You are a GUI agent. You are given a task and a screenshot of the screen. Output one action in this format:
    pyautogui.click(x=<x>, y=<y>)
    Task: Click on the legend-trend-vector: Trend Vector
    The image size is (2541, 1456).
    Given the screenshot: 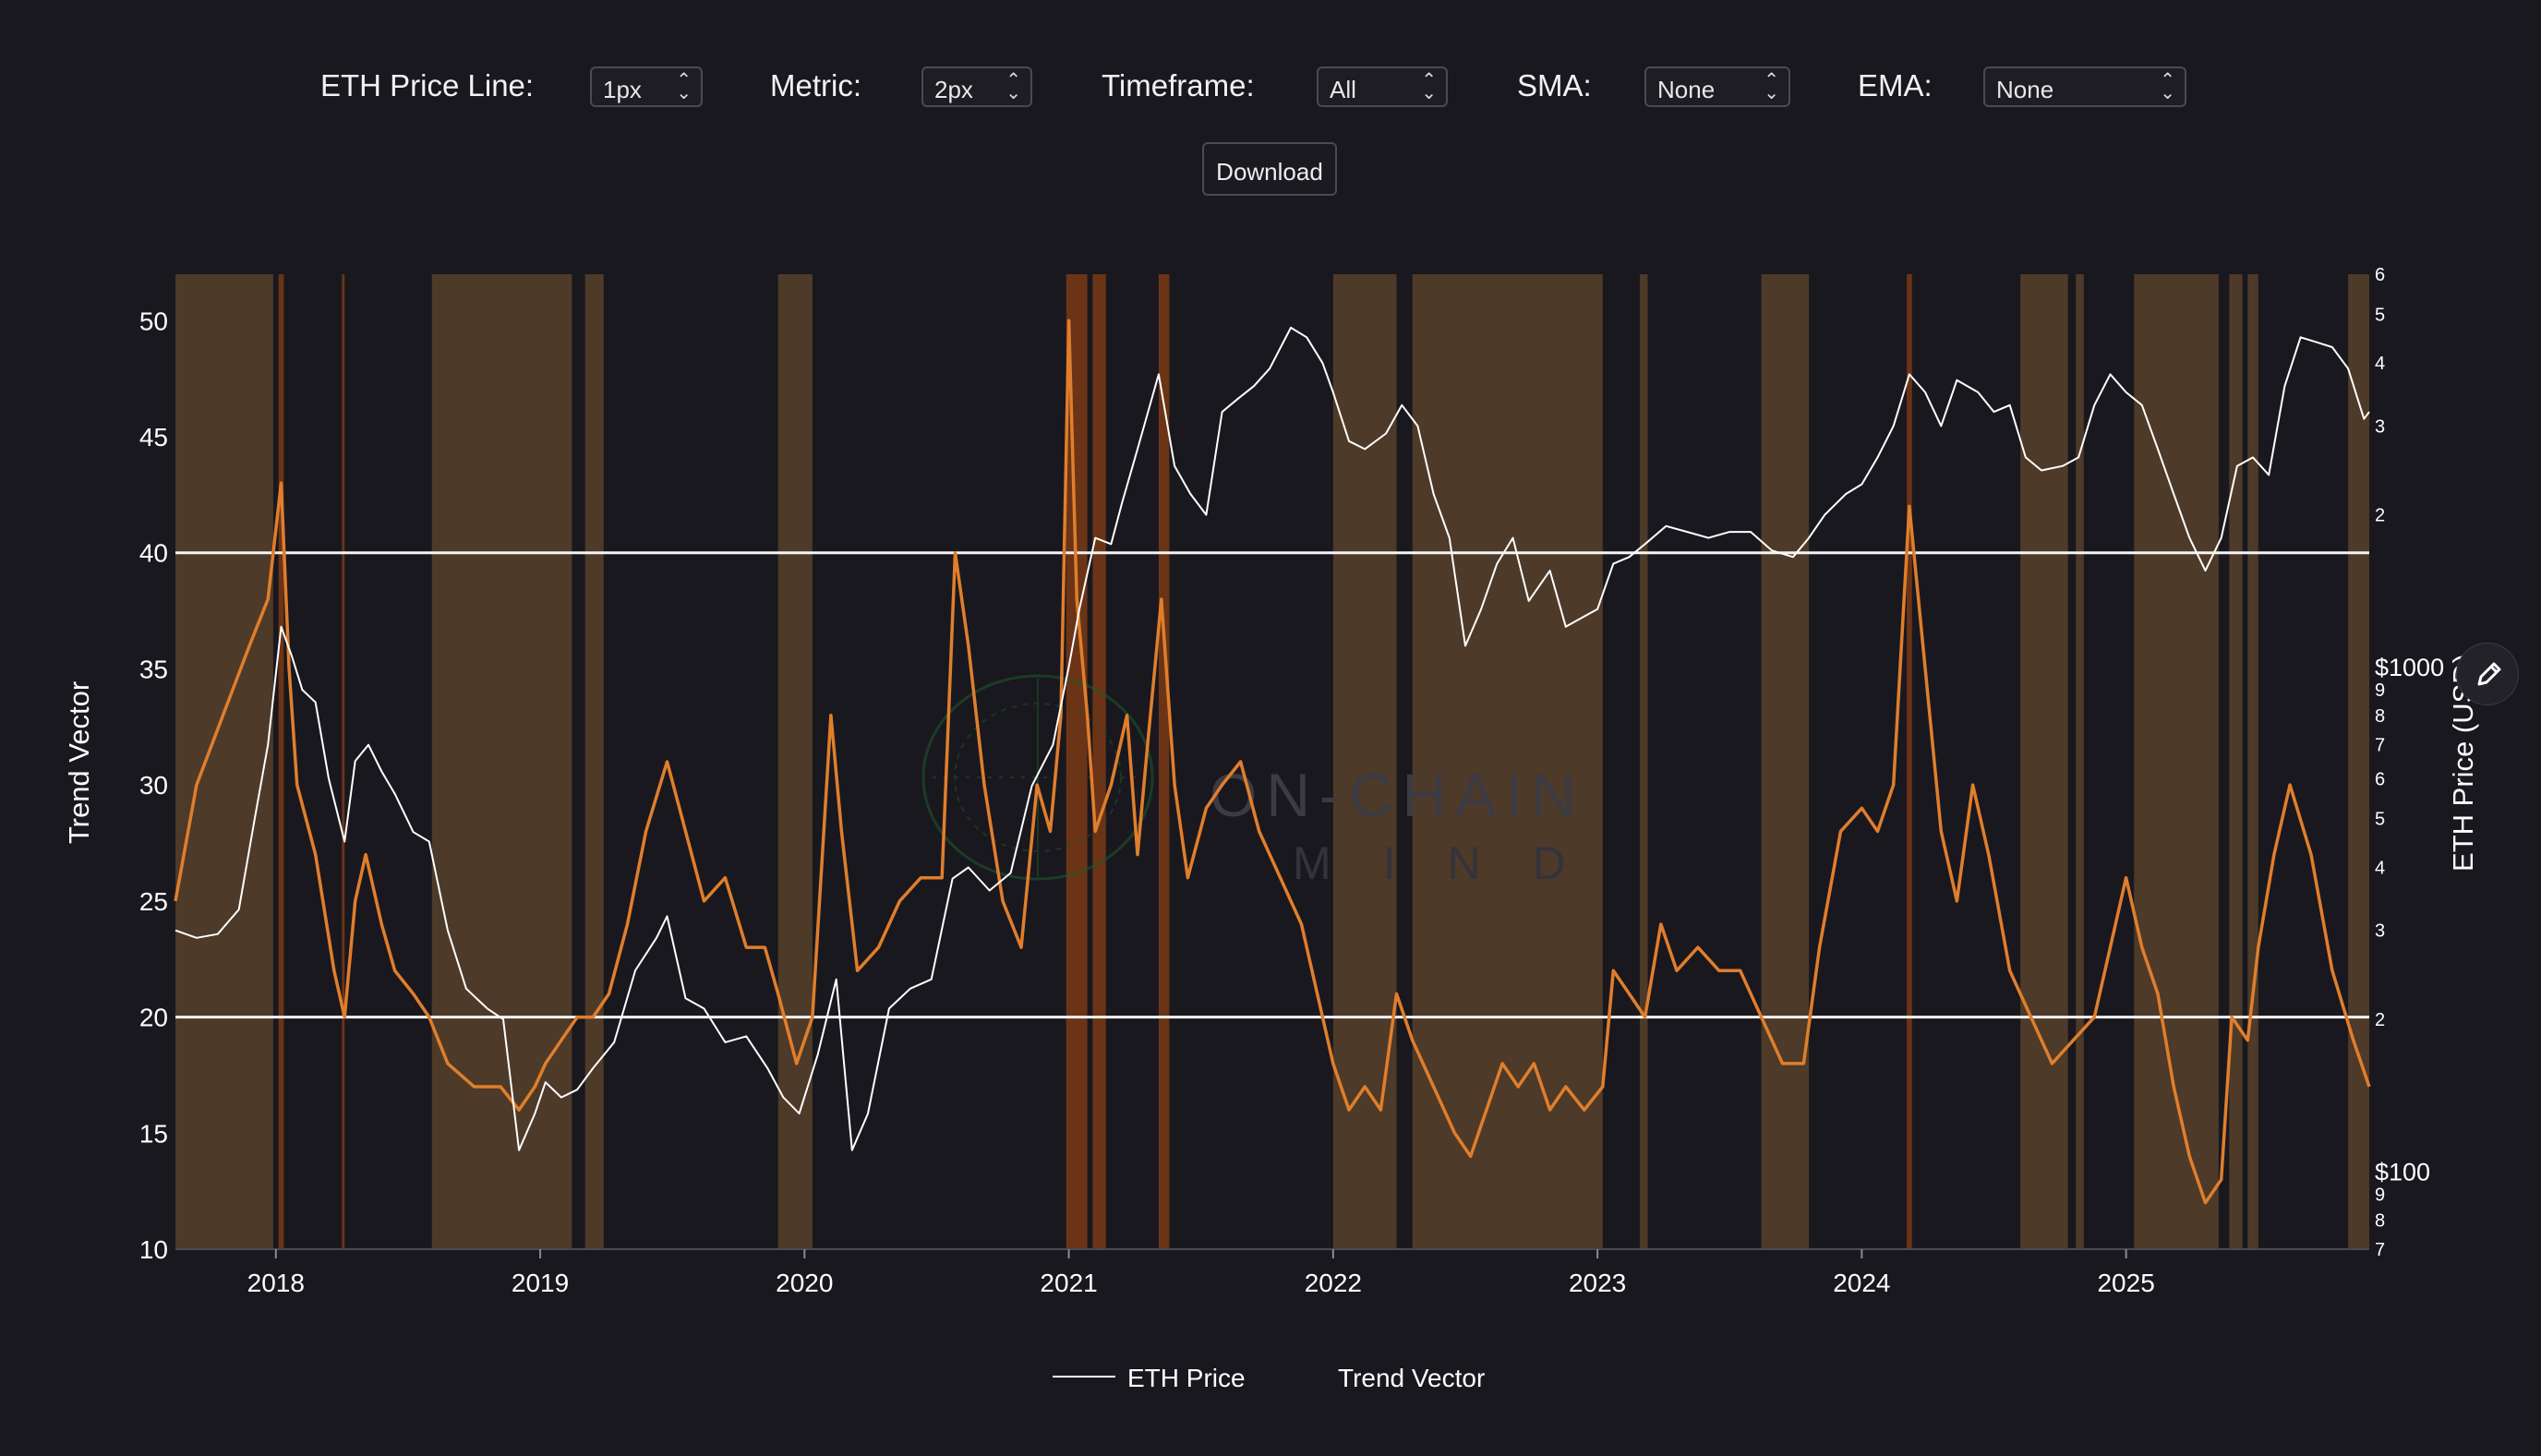 What is the action you would take?
    pyautogui.click(x=1411, y=1378)
    